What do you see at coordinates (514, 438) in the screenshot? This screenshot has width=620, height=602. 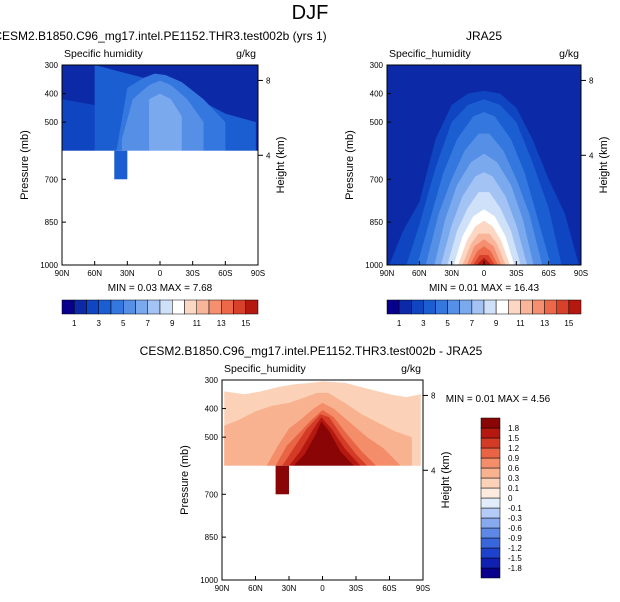 I see `difference-colorbar-label: 1.5` at bounding box center [514, 438].